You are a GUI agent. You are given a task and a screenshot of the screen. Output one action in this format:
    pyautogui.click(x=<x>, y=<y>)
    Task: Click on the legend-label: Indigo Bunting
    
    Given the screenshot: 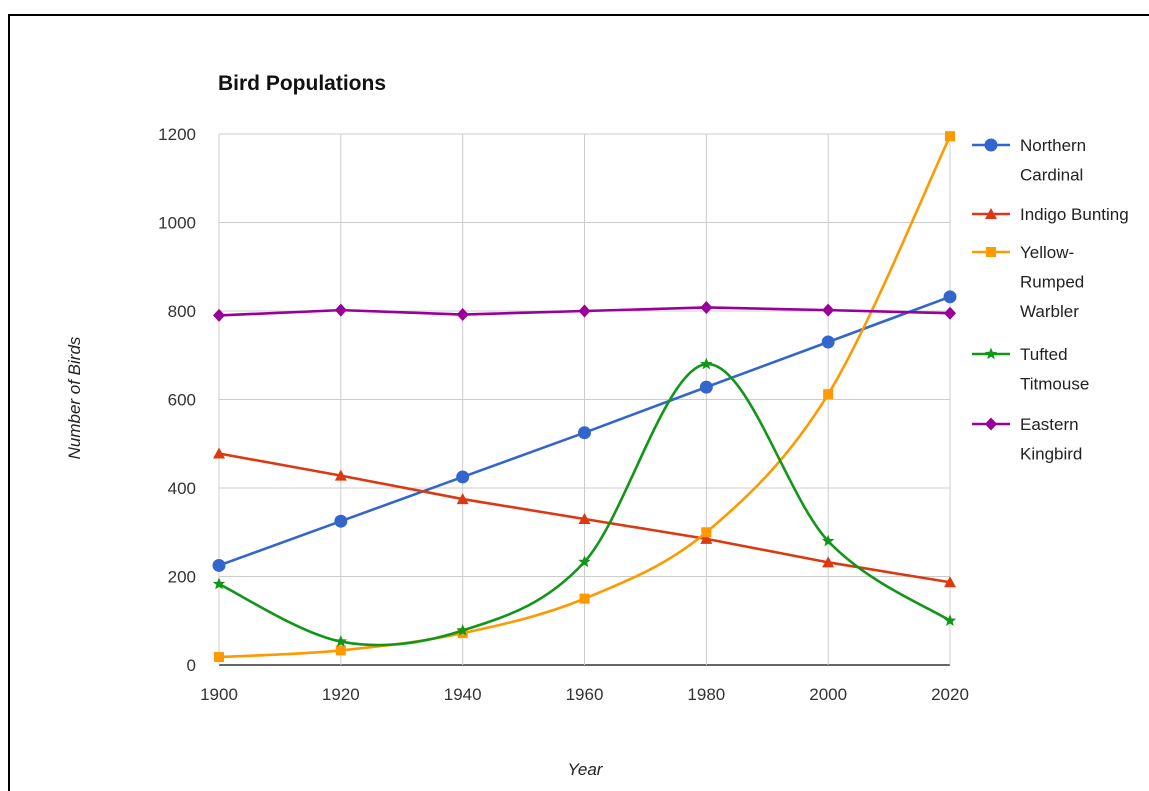 What is the action you would take?
    pyautogui.click(x=1074, y=214)
    